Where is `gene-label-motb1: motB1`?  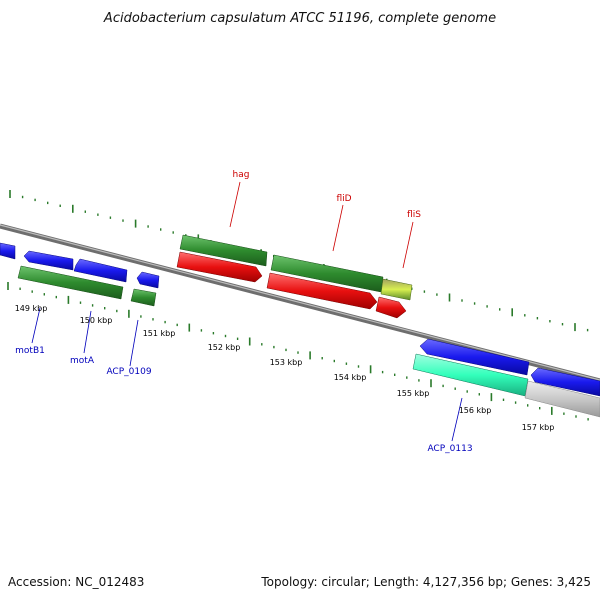
gene-label-motb1: motB1 is located at coordinates (30, 351).